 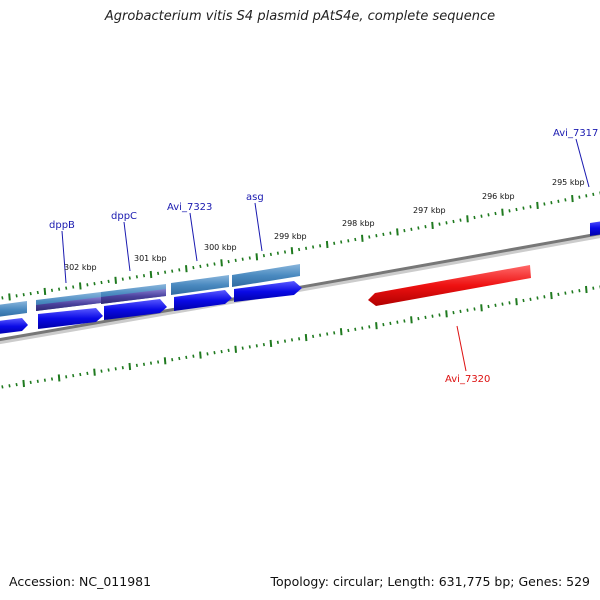 What do you see at coordinates (498, 196) in the screenshot?
I see `tick-label: 296 kbp` at bounding box center [498, 196].